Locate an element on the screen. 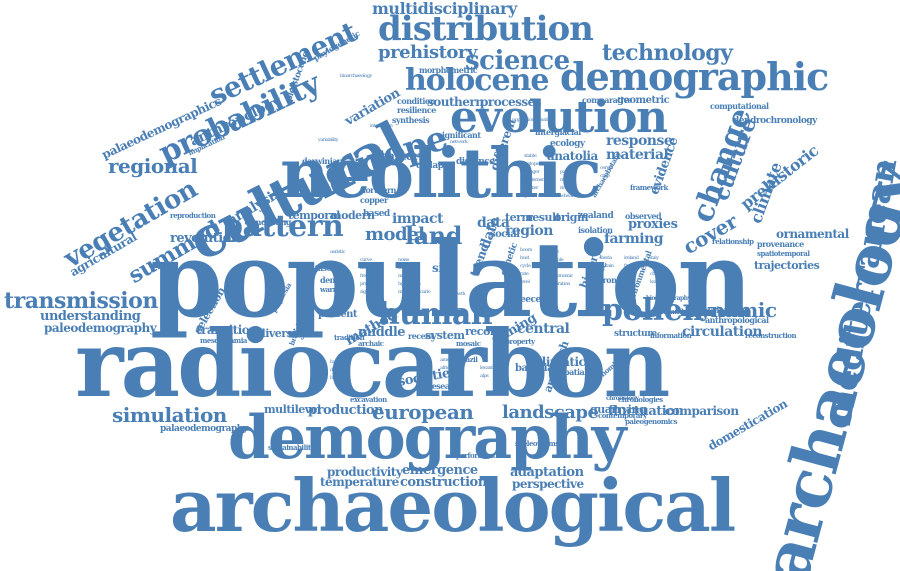  word-response: response is located at coordinates (639, 141).